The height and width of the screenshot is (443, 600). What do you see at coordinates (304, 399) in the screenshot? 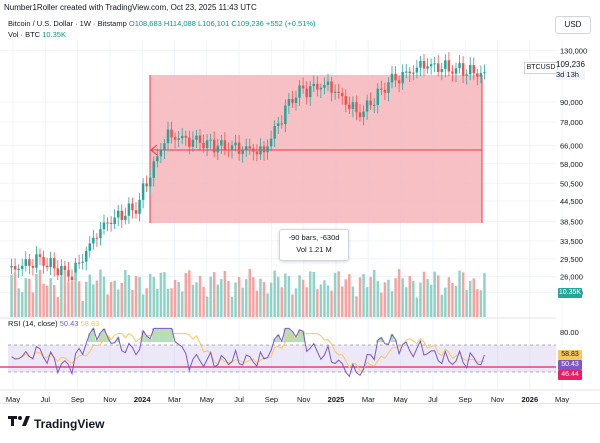
I see `time-tick-label: Nov` at bounding box center [304, 399].